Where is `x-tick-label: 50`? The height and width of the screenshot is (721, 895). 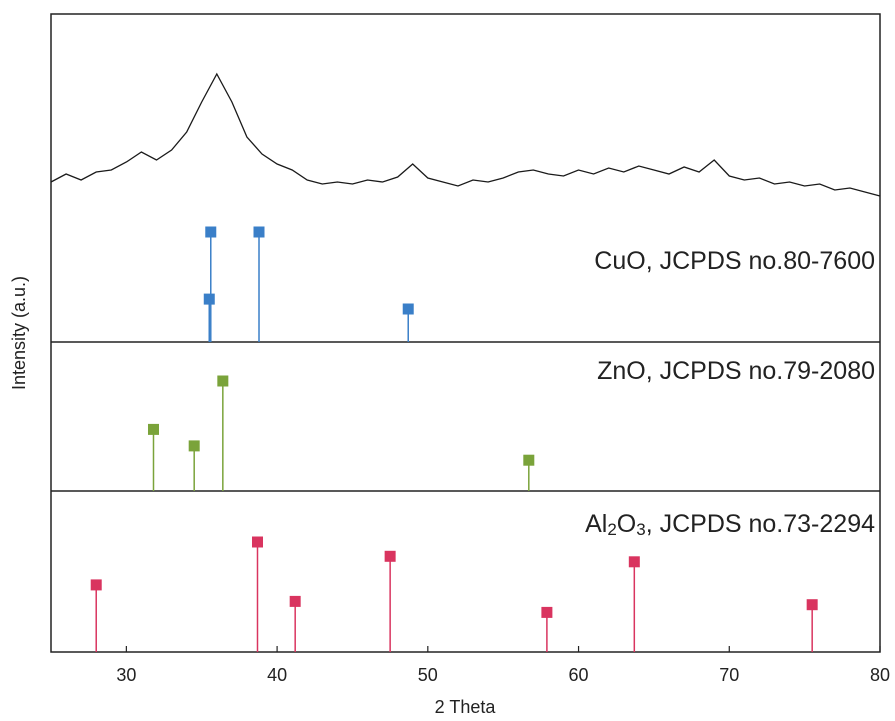 x-tick-label: 50 is located at coordinates (428, 675).